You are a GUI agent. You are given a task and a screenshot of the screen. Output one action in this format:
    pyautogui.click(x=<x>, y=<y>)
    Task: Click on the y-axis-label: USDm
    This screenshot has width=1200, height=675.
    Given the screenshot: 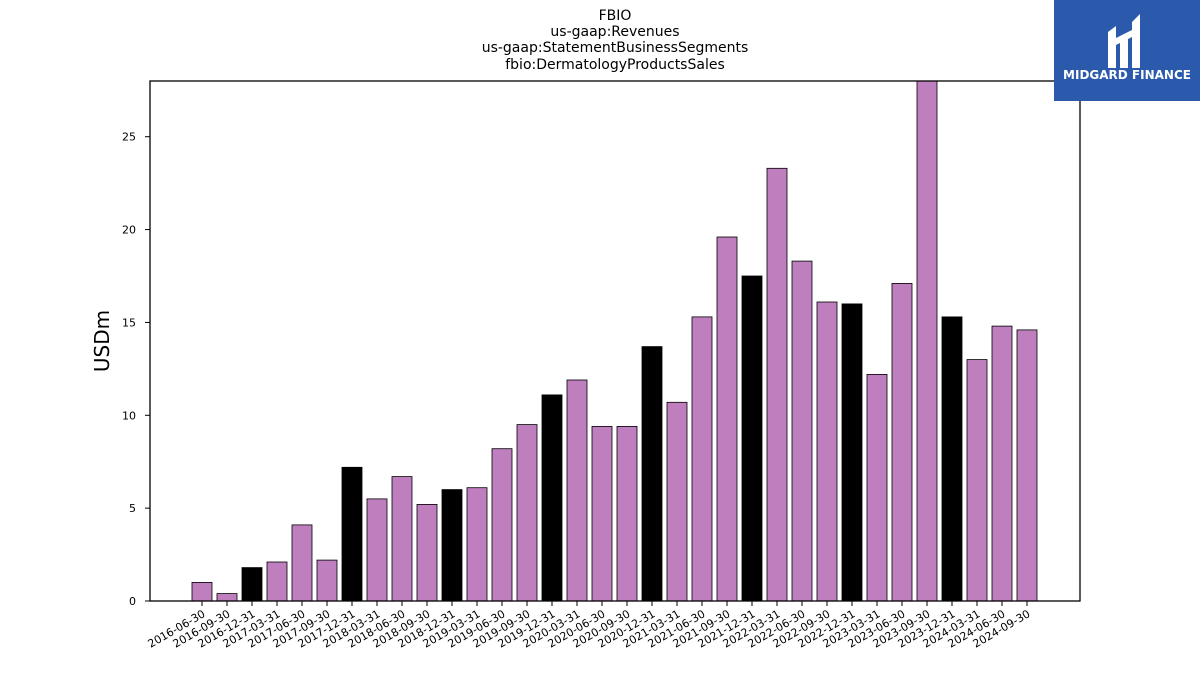 What is the action you would take?
    pyautogui.click(x=102, y=341)
    